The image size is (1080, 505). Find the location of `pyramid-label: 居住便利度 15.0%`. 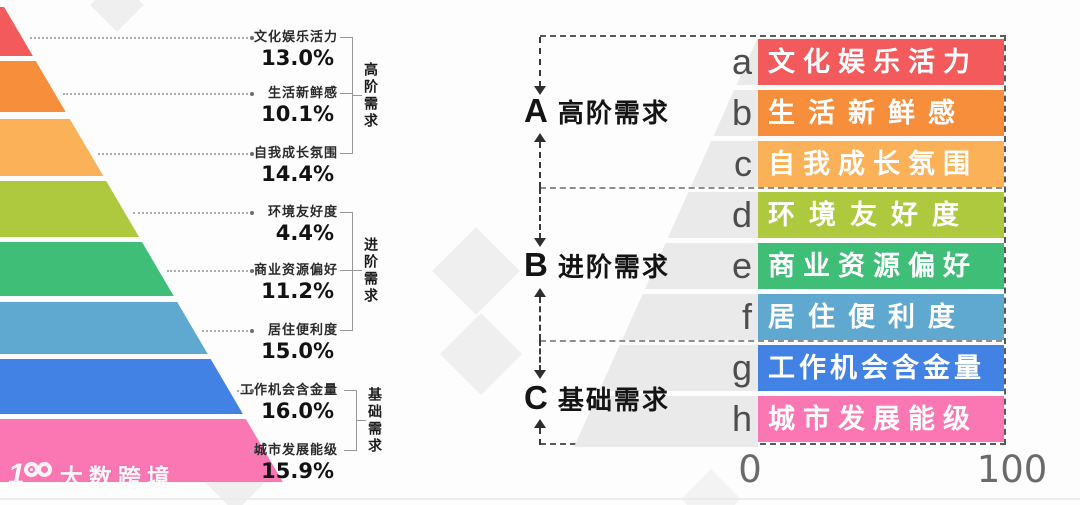

pyramid-label: 居住便利度 15.0% is located at coordinates (299, 342).